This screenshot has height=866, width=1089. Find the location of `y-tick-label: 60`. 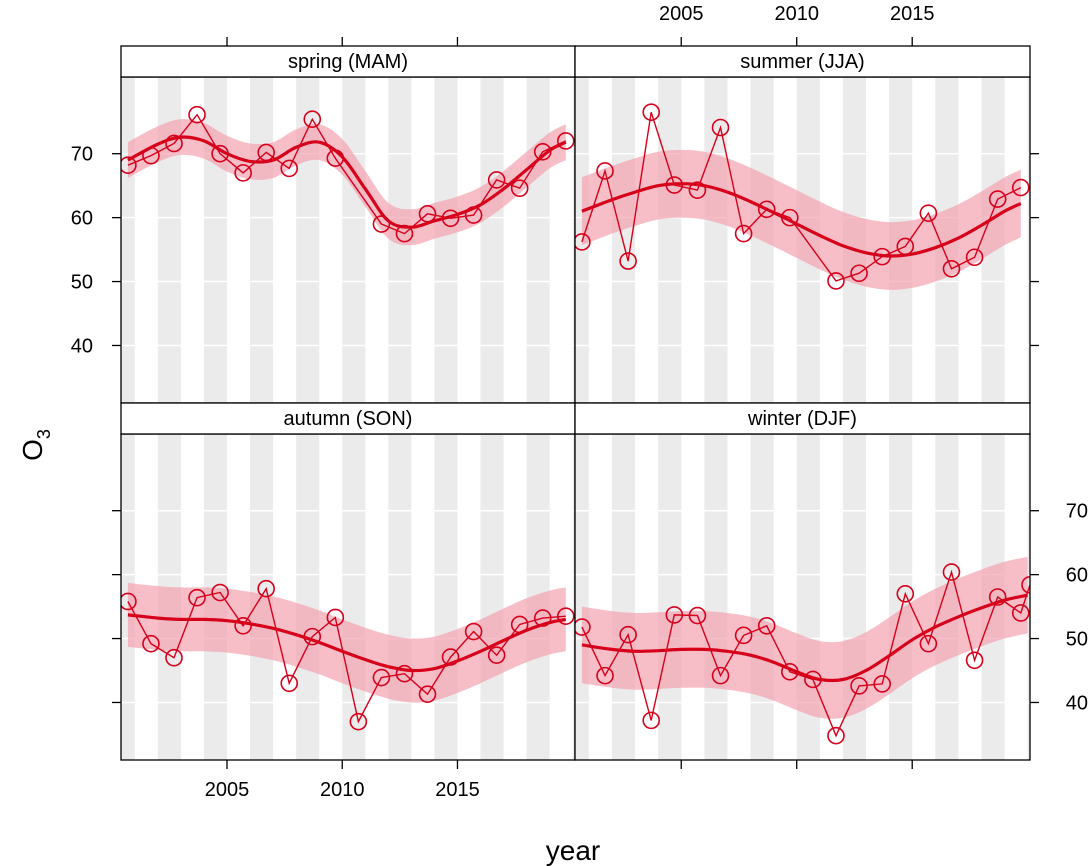

y-tick-label: 60 is located at coordinates (82, 219).